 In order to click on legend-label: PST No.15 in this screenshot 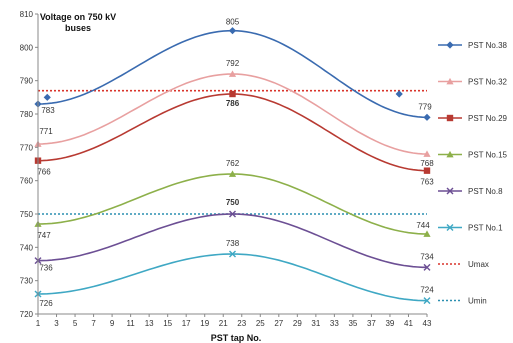, I will do `click(488, 155)`.